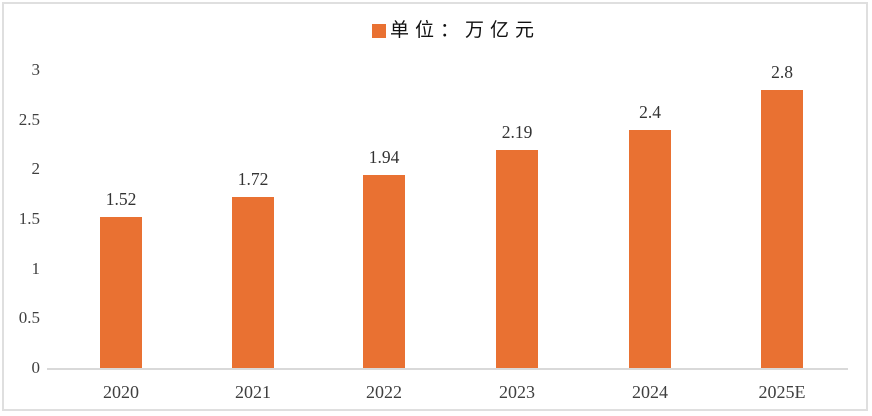  I want to click on legend: 单位：万亿元, so click(456, 31).